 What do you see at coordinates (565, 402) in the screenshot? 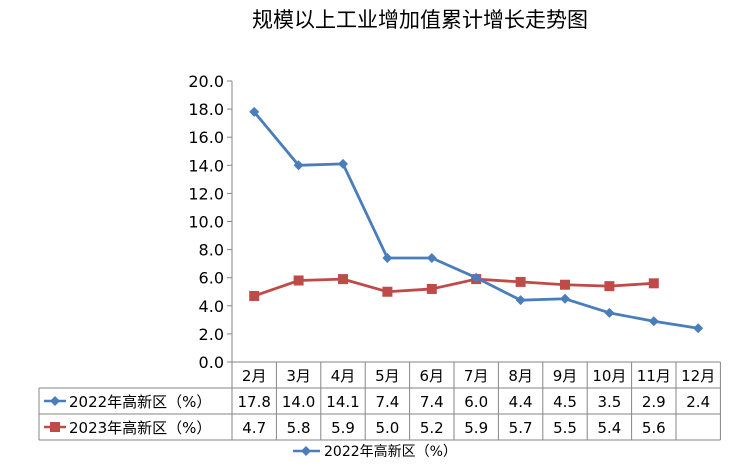
I see `data-label: 4.5` at bounding box center [565, 402].